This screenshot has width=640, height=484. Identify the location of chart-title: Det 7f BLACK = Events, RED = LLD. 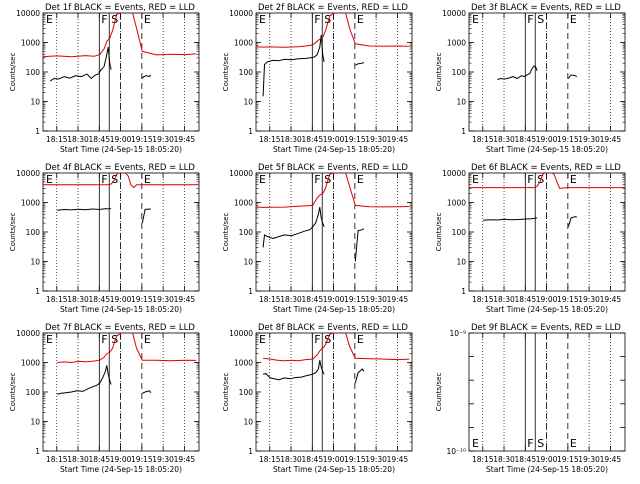
(120, 328).